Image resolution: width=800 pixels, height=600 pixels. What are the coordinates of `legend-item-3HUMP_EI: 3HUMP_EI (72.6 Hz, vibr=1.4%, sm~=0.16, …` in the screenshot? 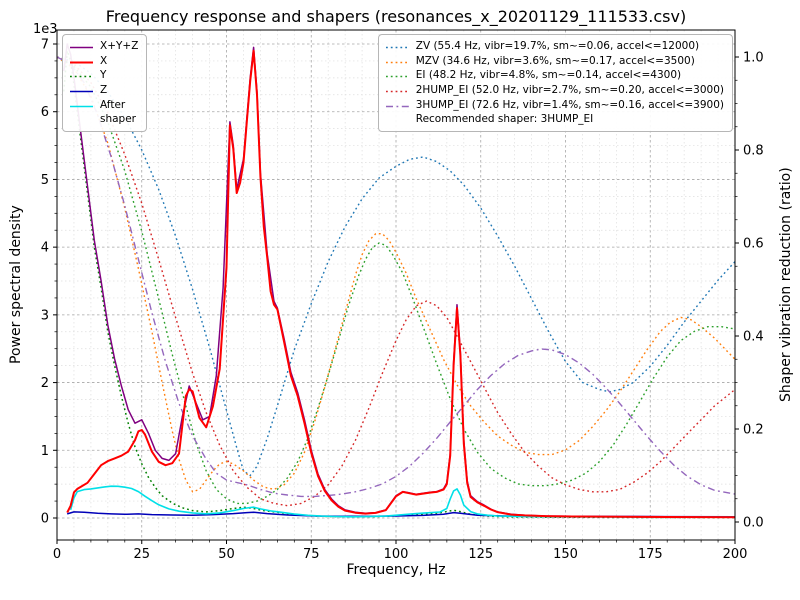 It's located at (554, 105).